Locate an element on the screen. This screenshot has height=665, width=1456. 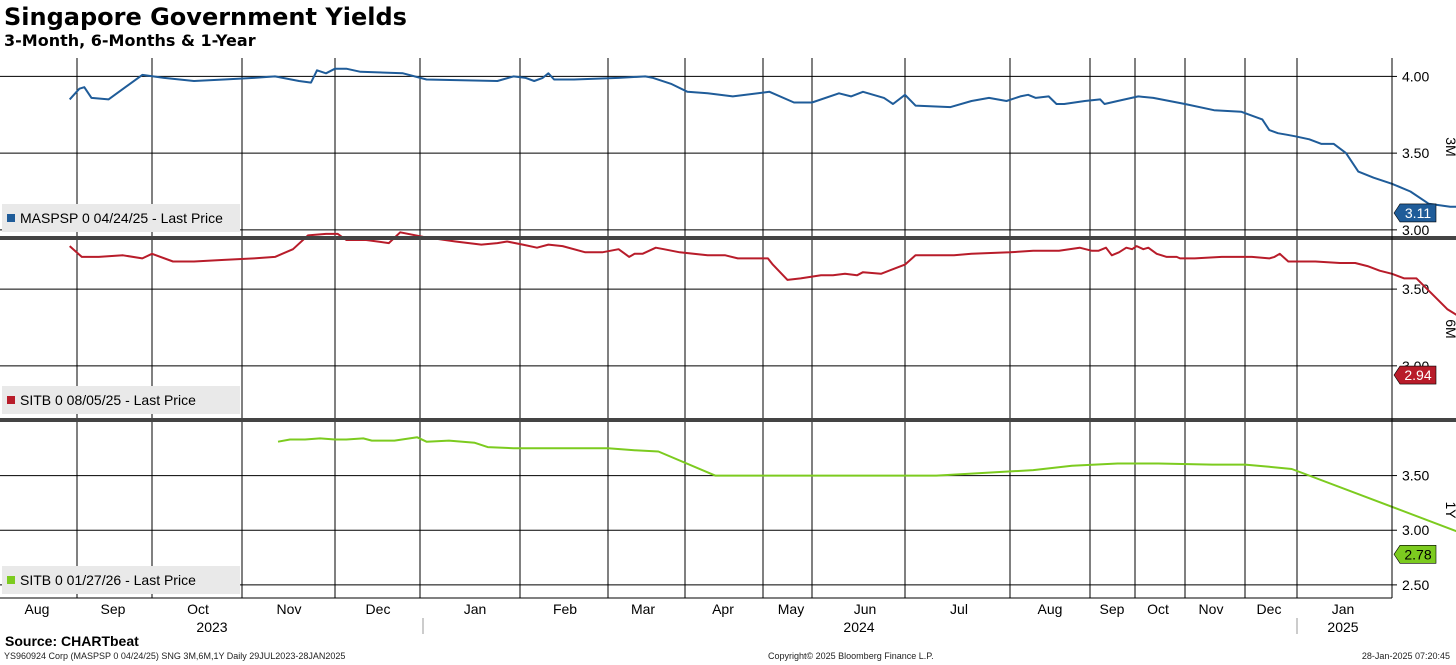
last-value-label: 2.94 is located at coordinates (1417, 375).